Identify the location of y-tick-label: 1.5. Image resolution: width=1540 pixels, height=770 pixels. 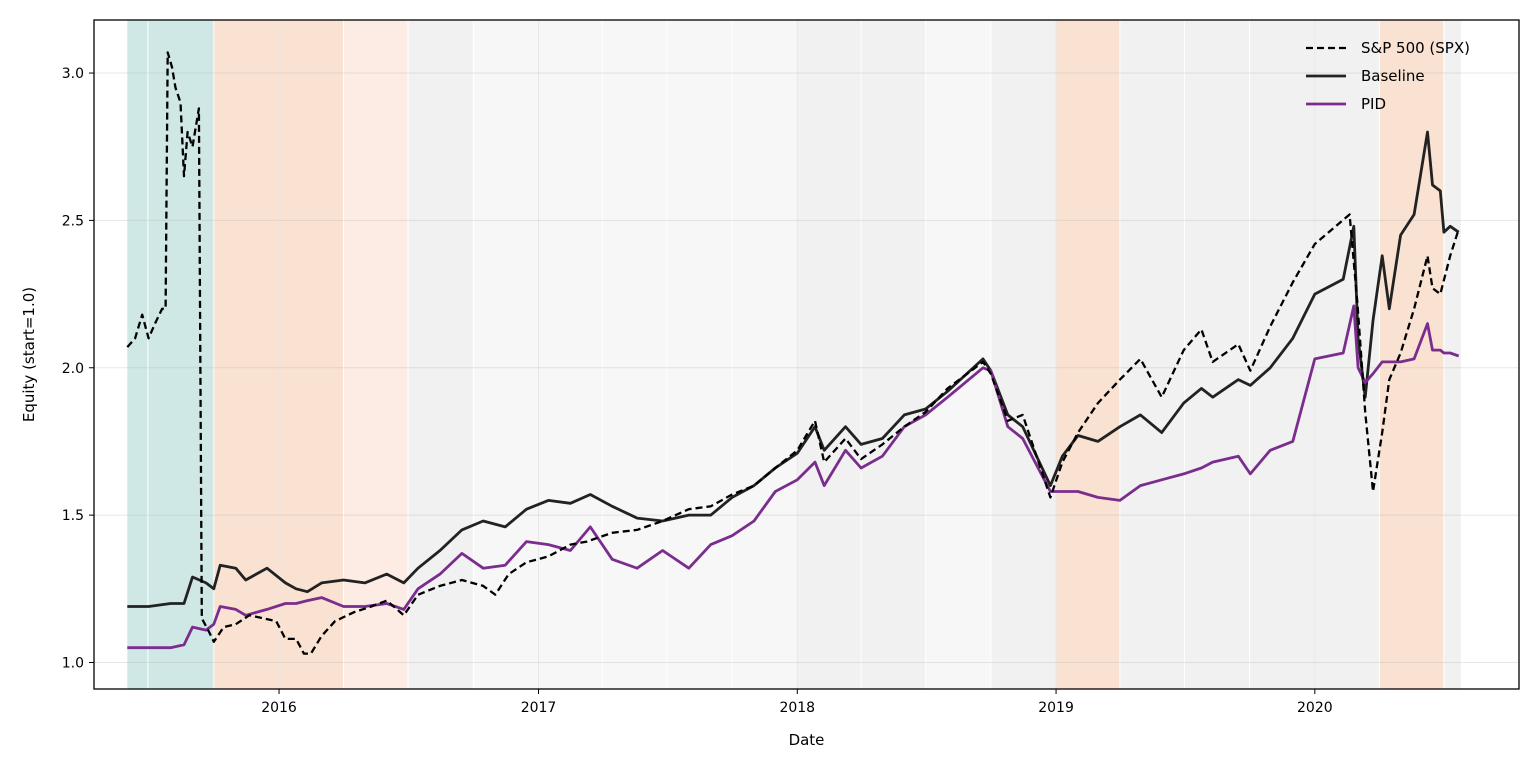
(73, 516).